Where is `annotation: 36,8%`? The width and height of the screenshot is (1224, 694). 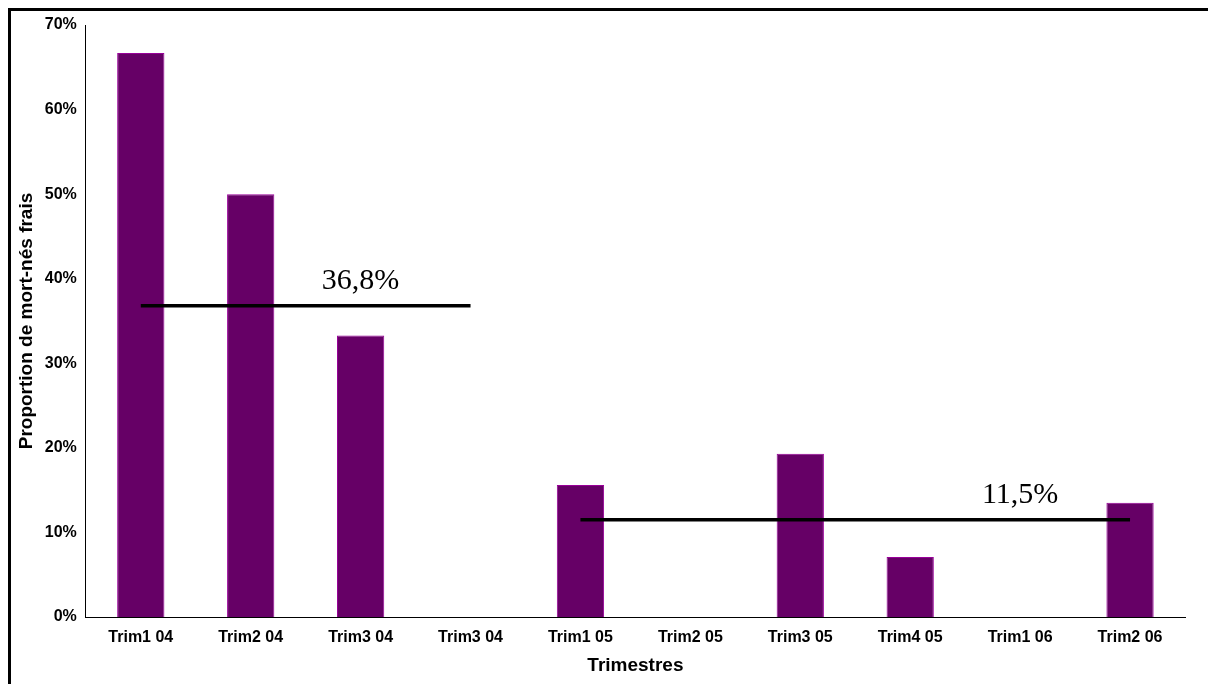
annotation: 36,8% is located at coordinates (360, 278).